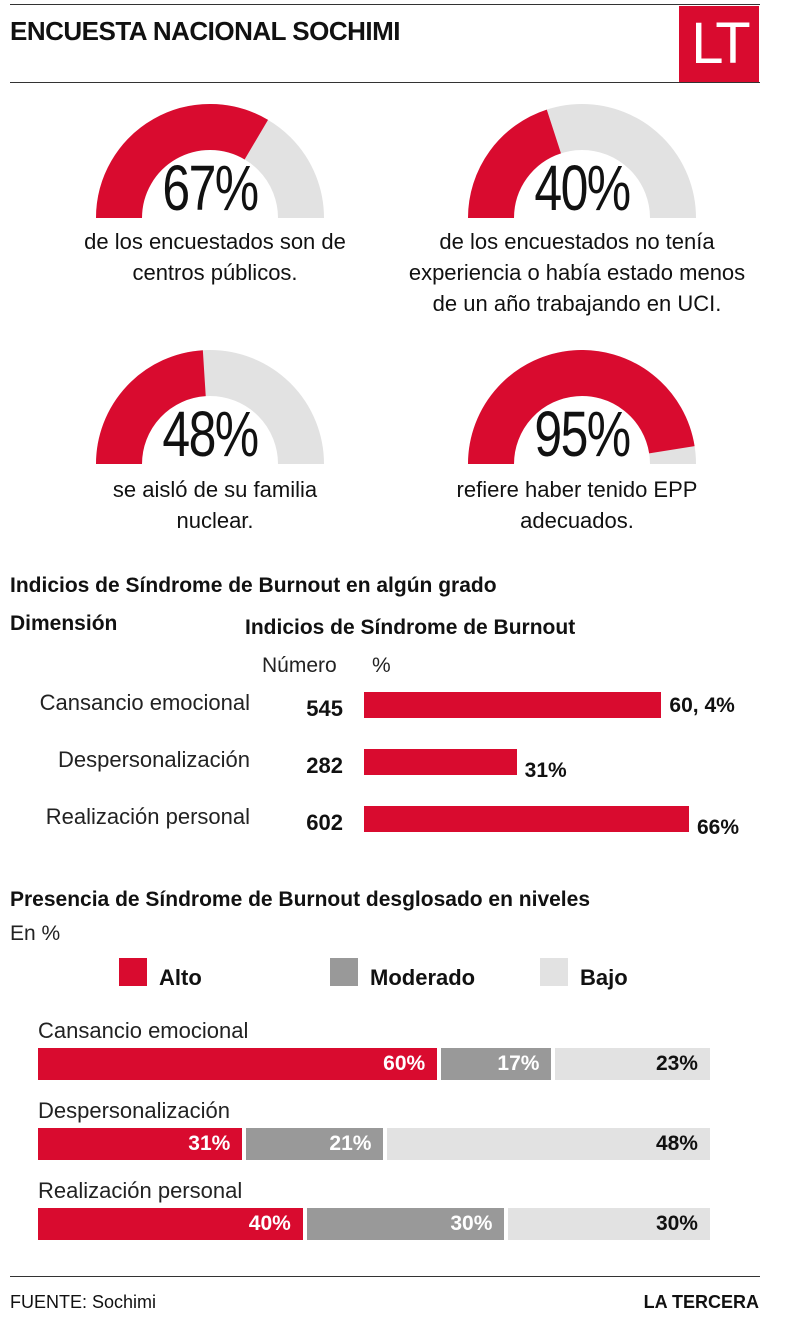 Image resolution: width=800 pixels, height=1318 pixels. Describe the element at coordinates (577, 520) in the screenshot. I see `gauge-description-line: adecuados.` at that location.